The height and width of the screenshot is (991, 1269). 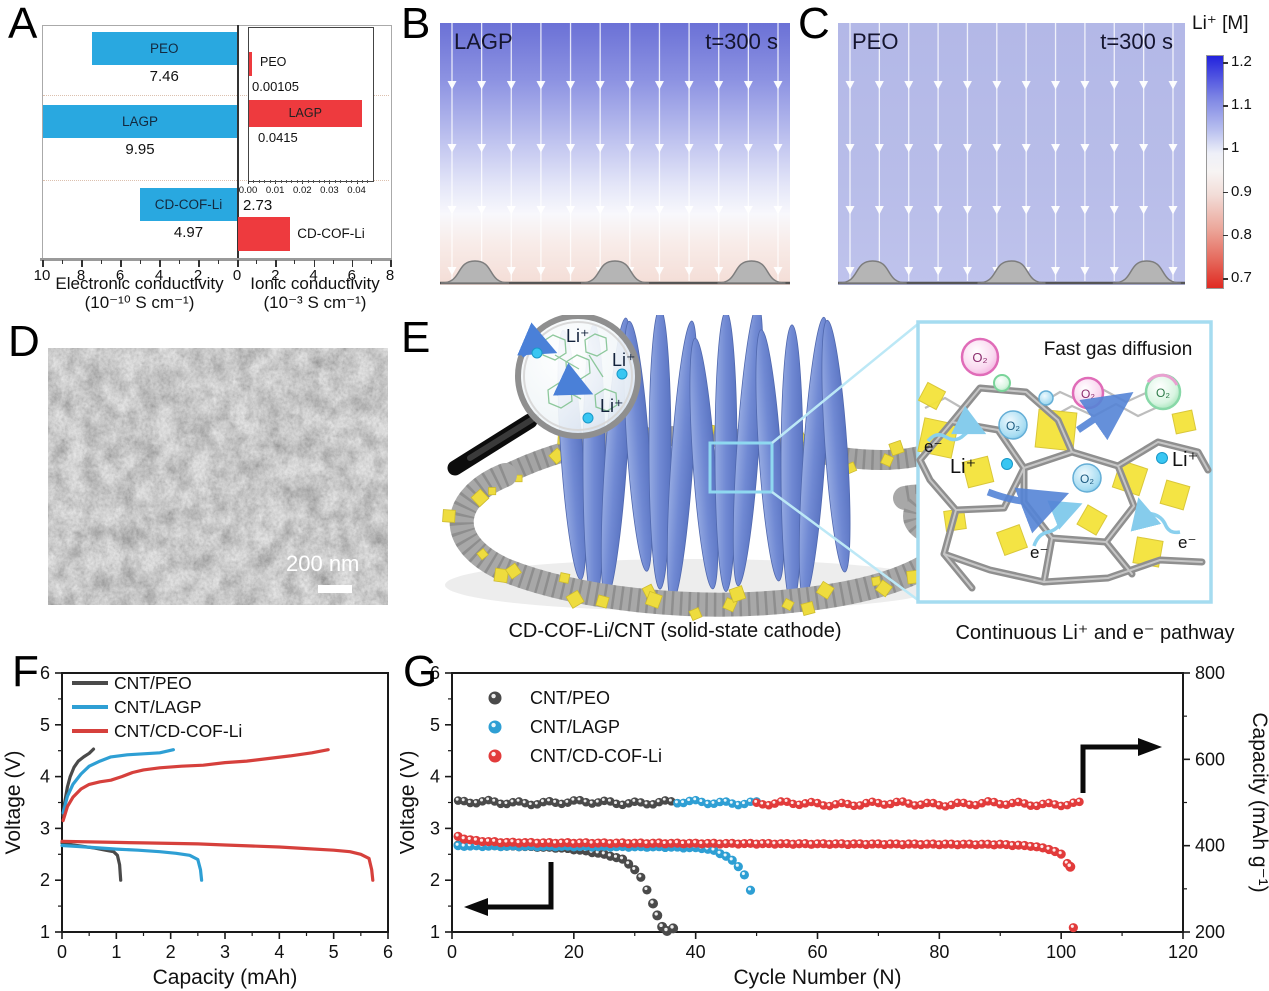 What do you see at coordinates (933, 446) in the screenshot?
I see `e-electron-label-1: e⁻` at bounding box center [933, 446].